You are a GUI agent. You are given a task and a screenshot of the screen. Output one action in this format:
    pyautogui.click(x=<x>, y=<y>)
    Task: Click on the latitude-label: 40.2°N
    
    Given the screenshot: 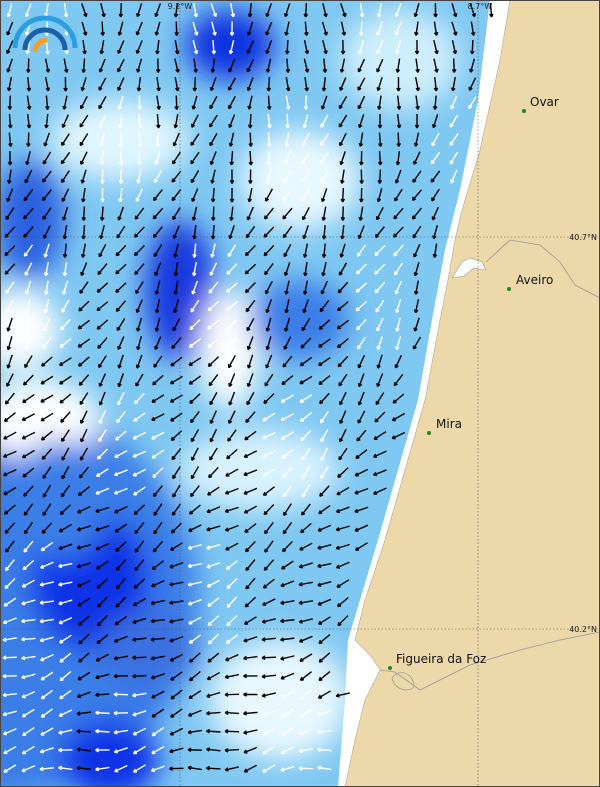 What is the action you would take?
    pyautogui.click(x=583, y=629)
    